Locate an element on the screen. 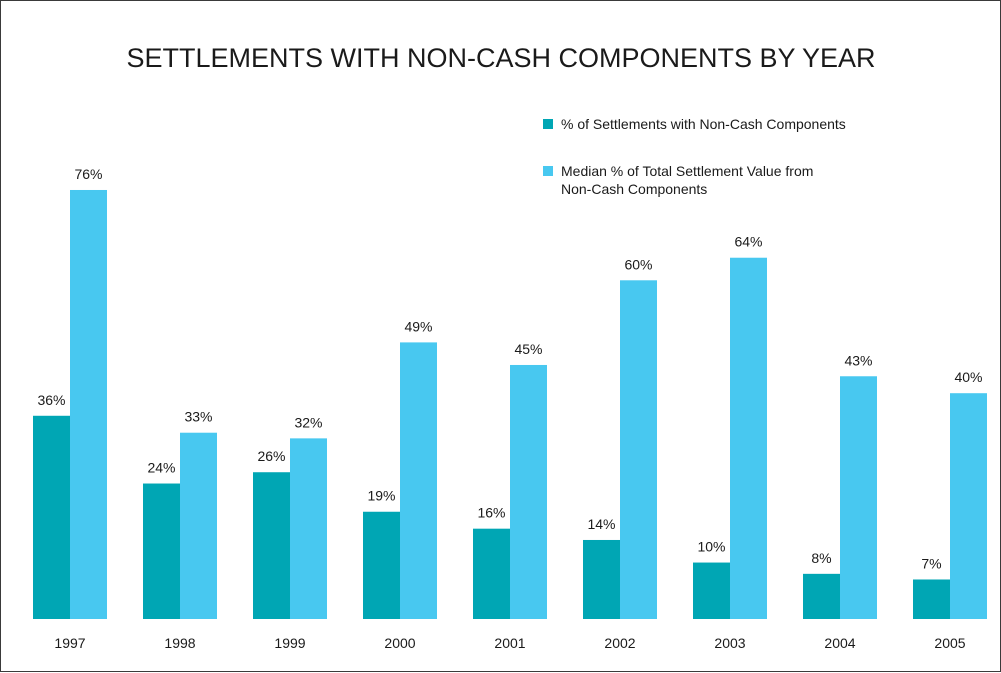 This screenshot has height=673, width=1001. data-label-non-cash-settlements-2003: 10% is located at coordinates (711, 547).